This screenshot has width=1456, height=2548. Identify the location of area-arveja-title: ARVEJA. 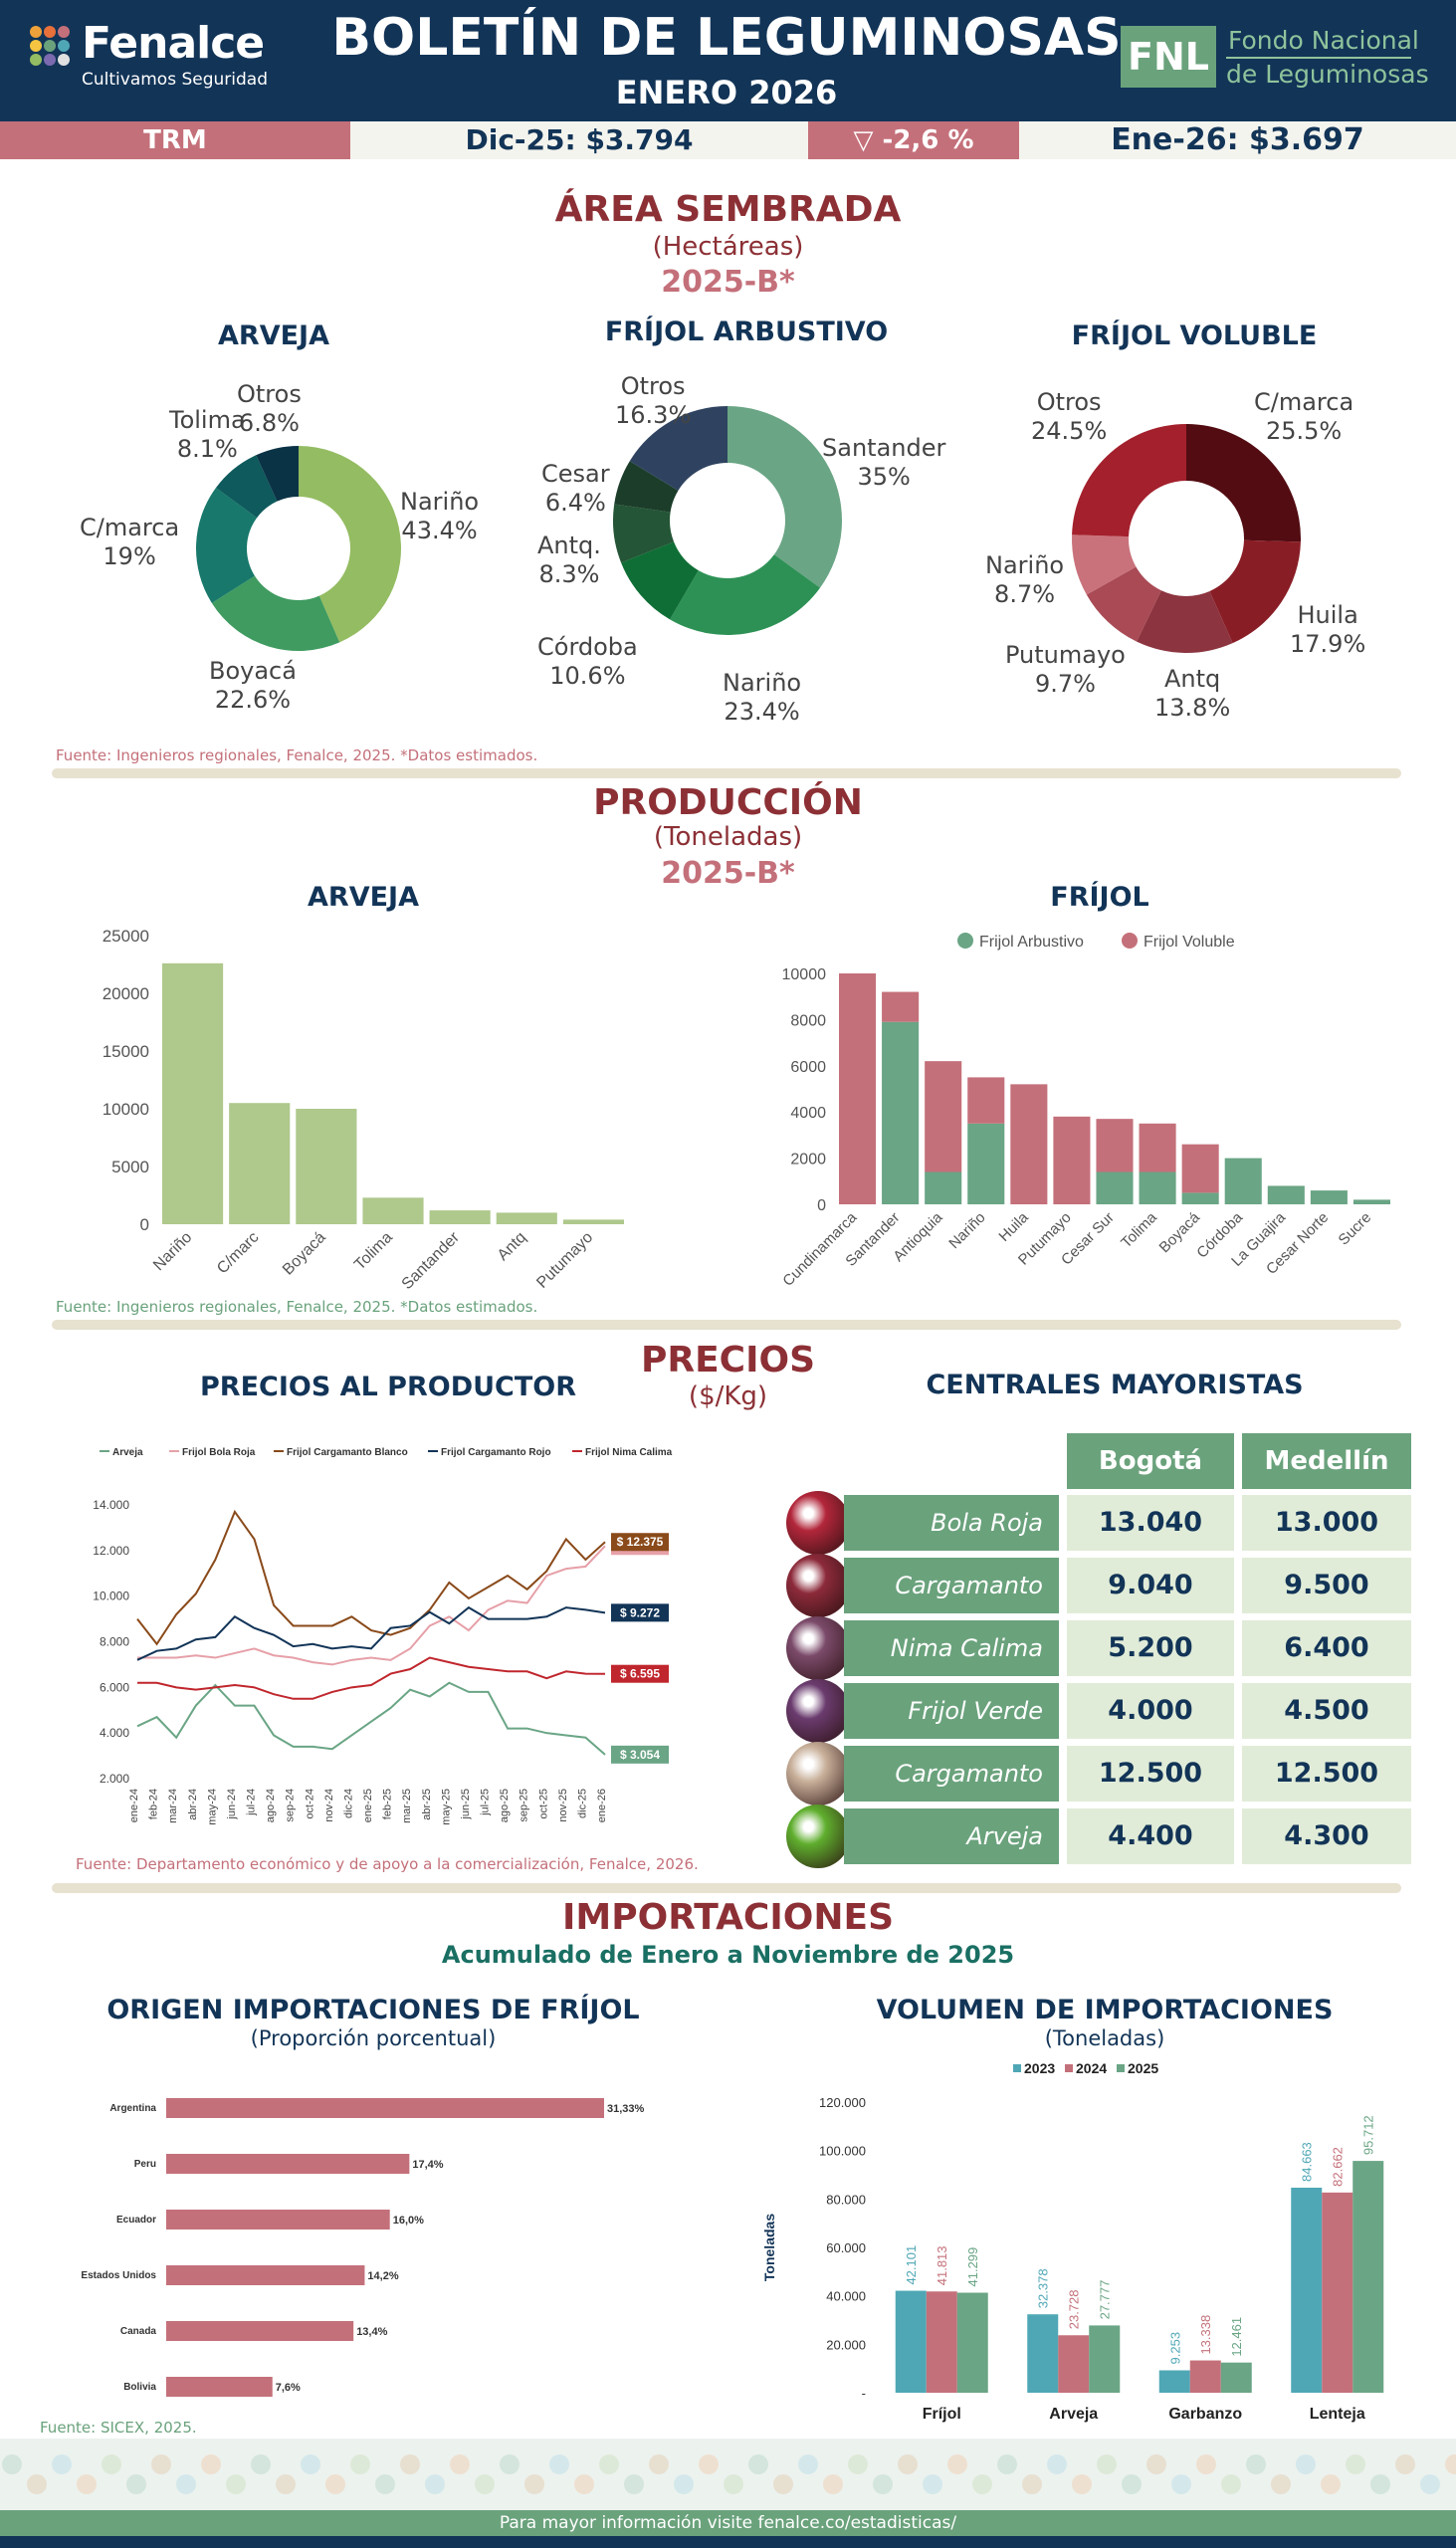
(273, 335).